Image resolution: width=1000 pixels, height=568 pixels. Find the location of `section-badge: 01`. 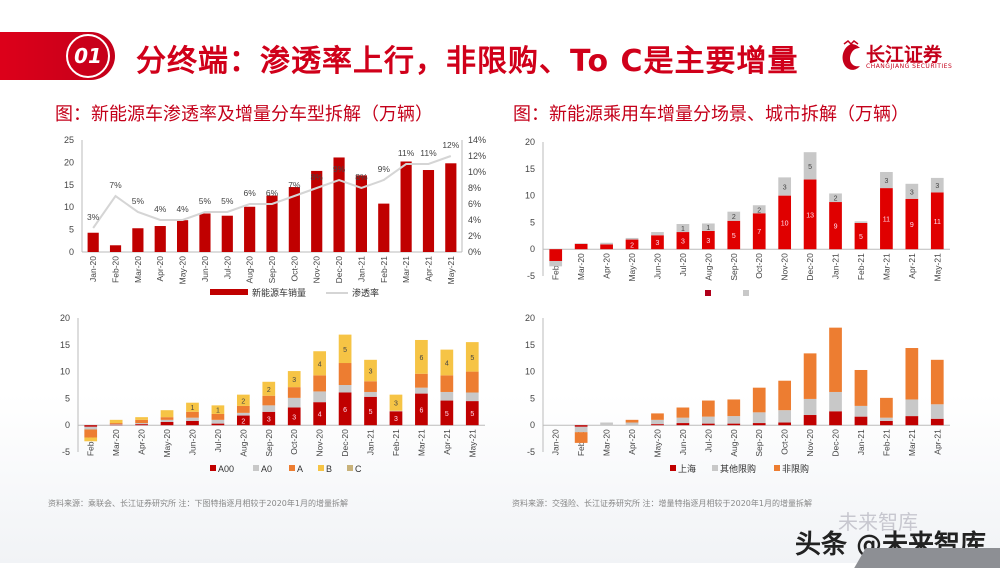

section-badge: 01 is located at coordinates (88, 56).